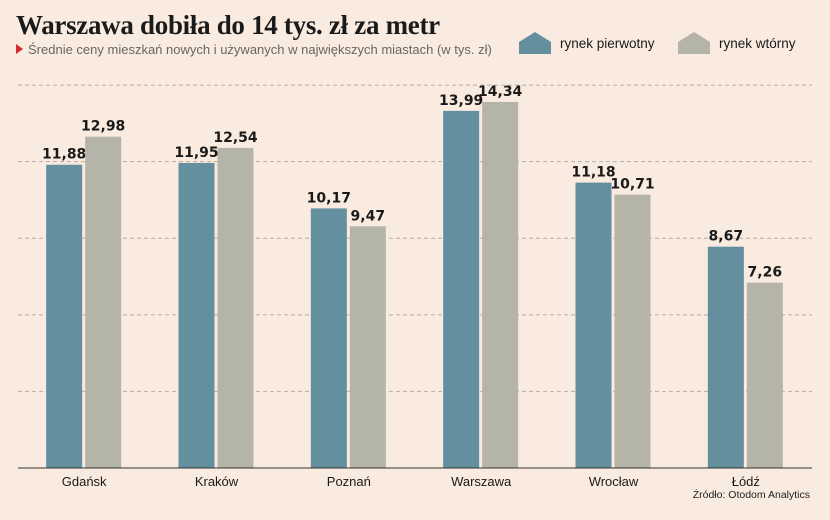 The image size is (830, 520). What do you see at coordinates (757, 43) in the screenshot?
I see `legend-label-secondary: rynek wtórny` at bounding box center [757, 43].